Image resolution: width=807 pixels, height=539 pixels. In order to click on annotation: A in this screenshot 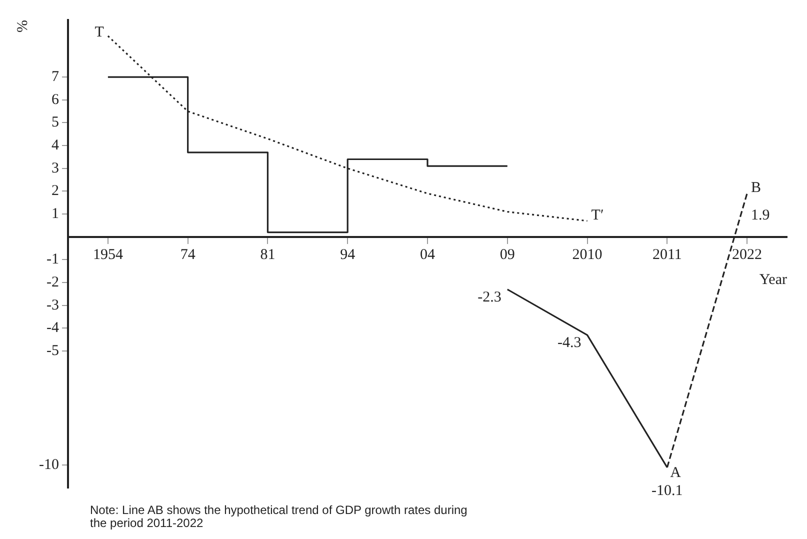, I will do `click(676, 472)`.